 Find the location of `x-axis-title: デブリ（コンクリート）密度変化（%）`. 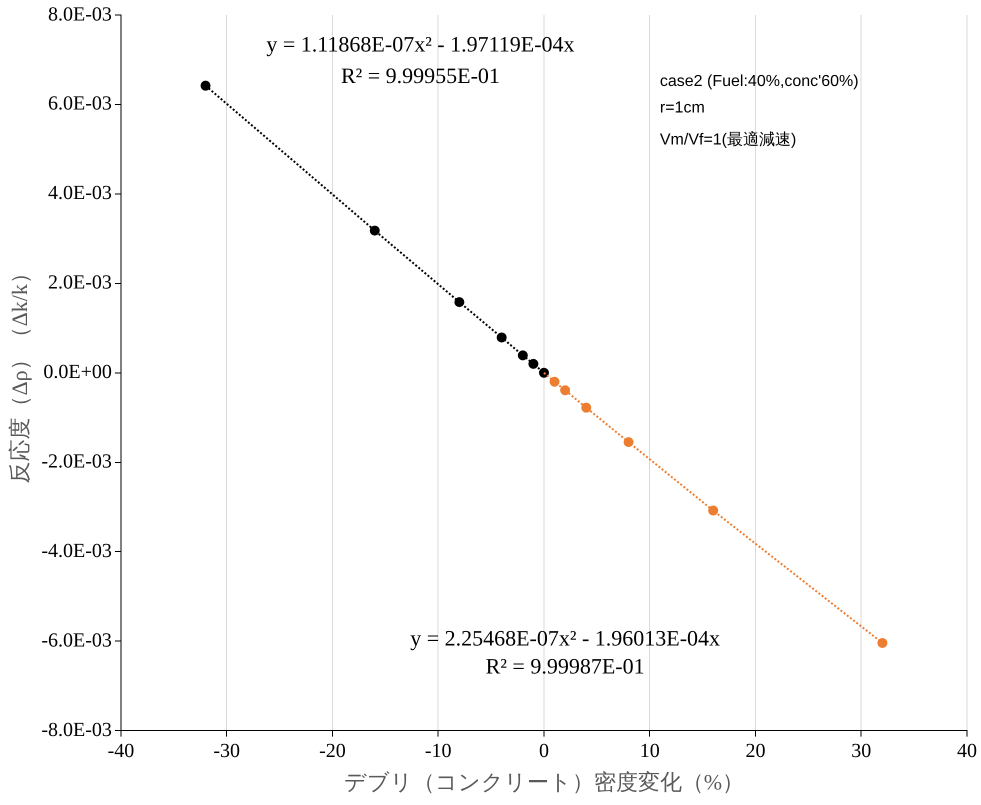

x-axis-title: デブリ（コンクリート）密度変化（%） is located at coordinates (544, 782).